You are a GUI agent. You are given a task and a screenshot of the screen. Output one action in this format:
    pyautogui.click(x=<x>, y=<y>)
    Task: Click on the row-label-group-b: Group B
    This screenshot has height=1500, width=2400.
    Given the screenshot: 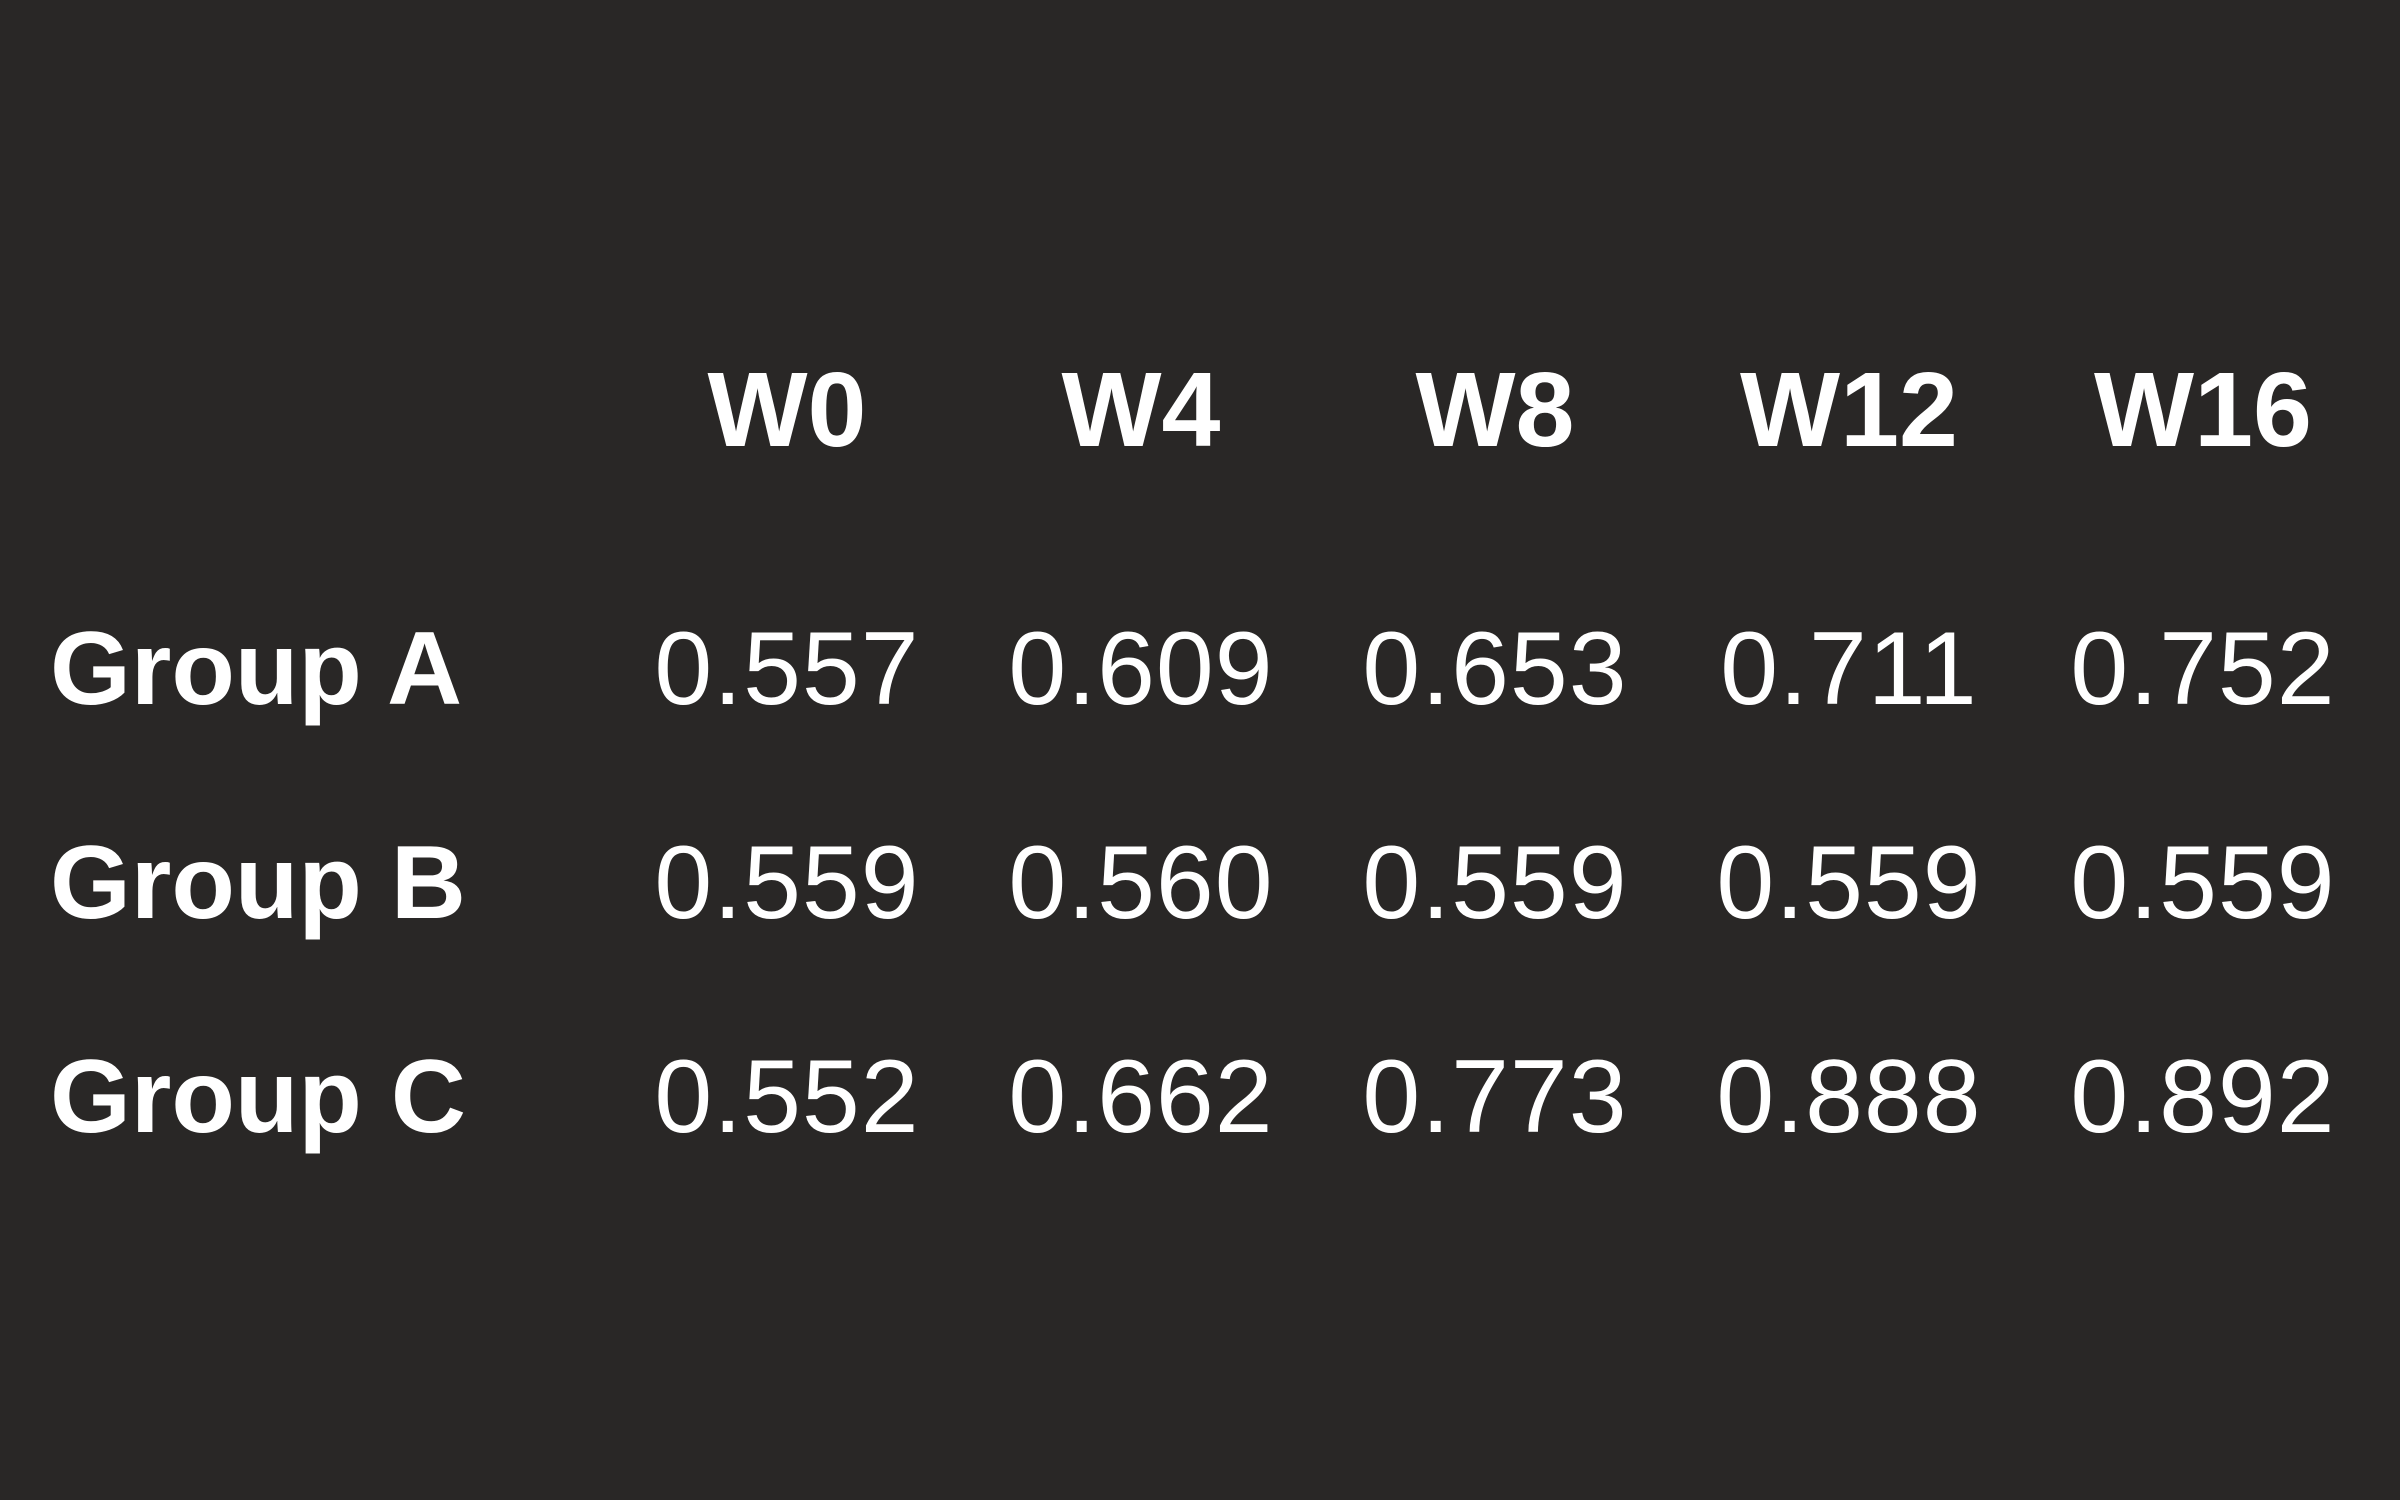 What is the action you would take?
    pyautogui.click(x=258, y=883)
    